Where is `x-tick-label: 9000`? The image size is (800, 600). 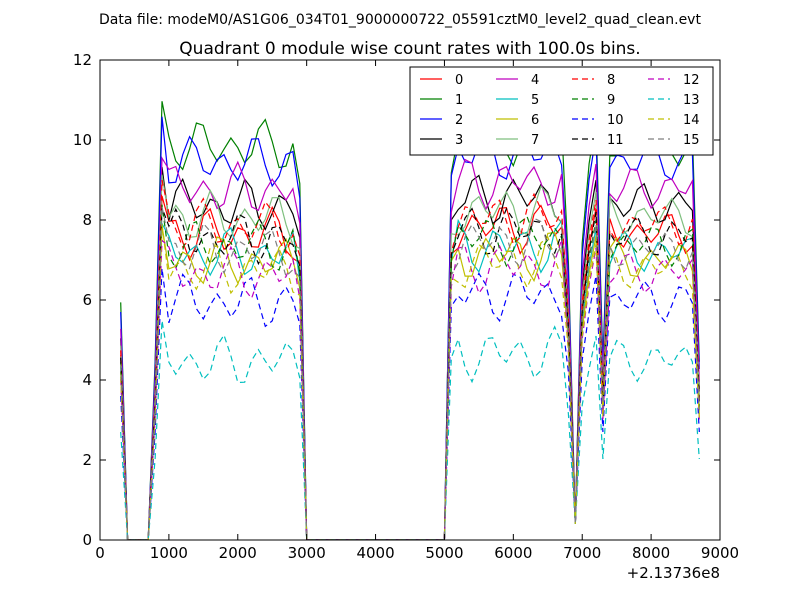 x-tick-label: 9000 is located at coordinates (720, 553).